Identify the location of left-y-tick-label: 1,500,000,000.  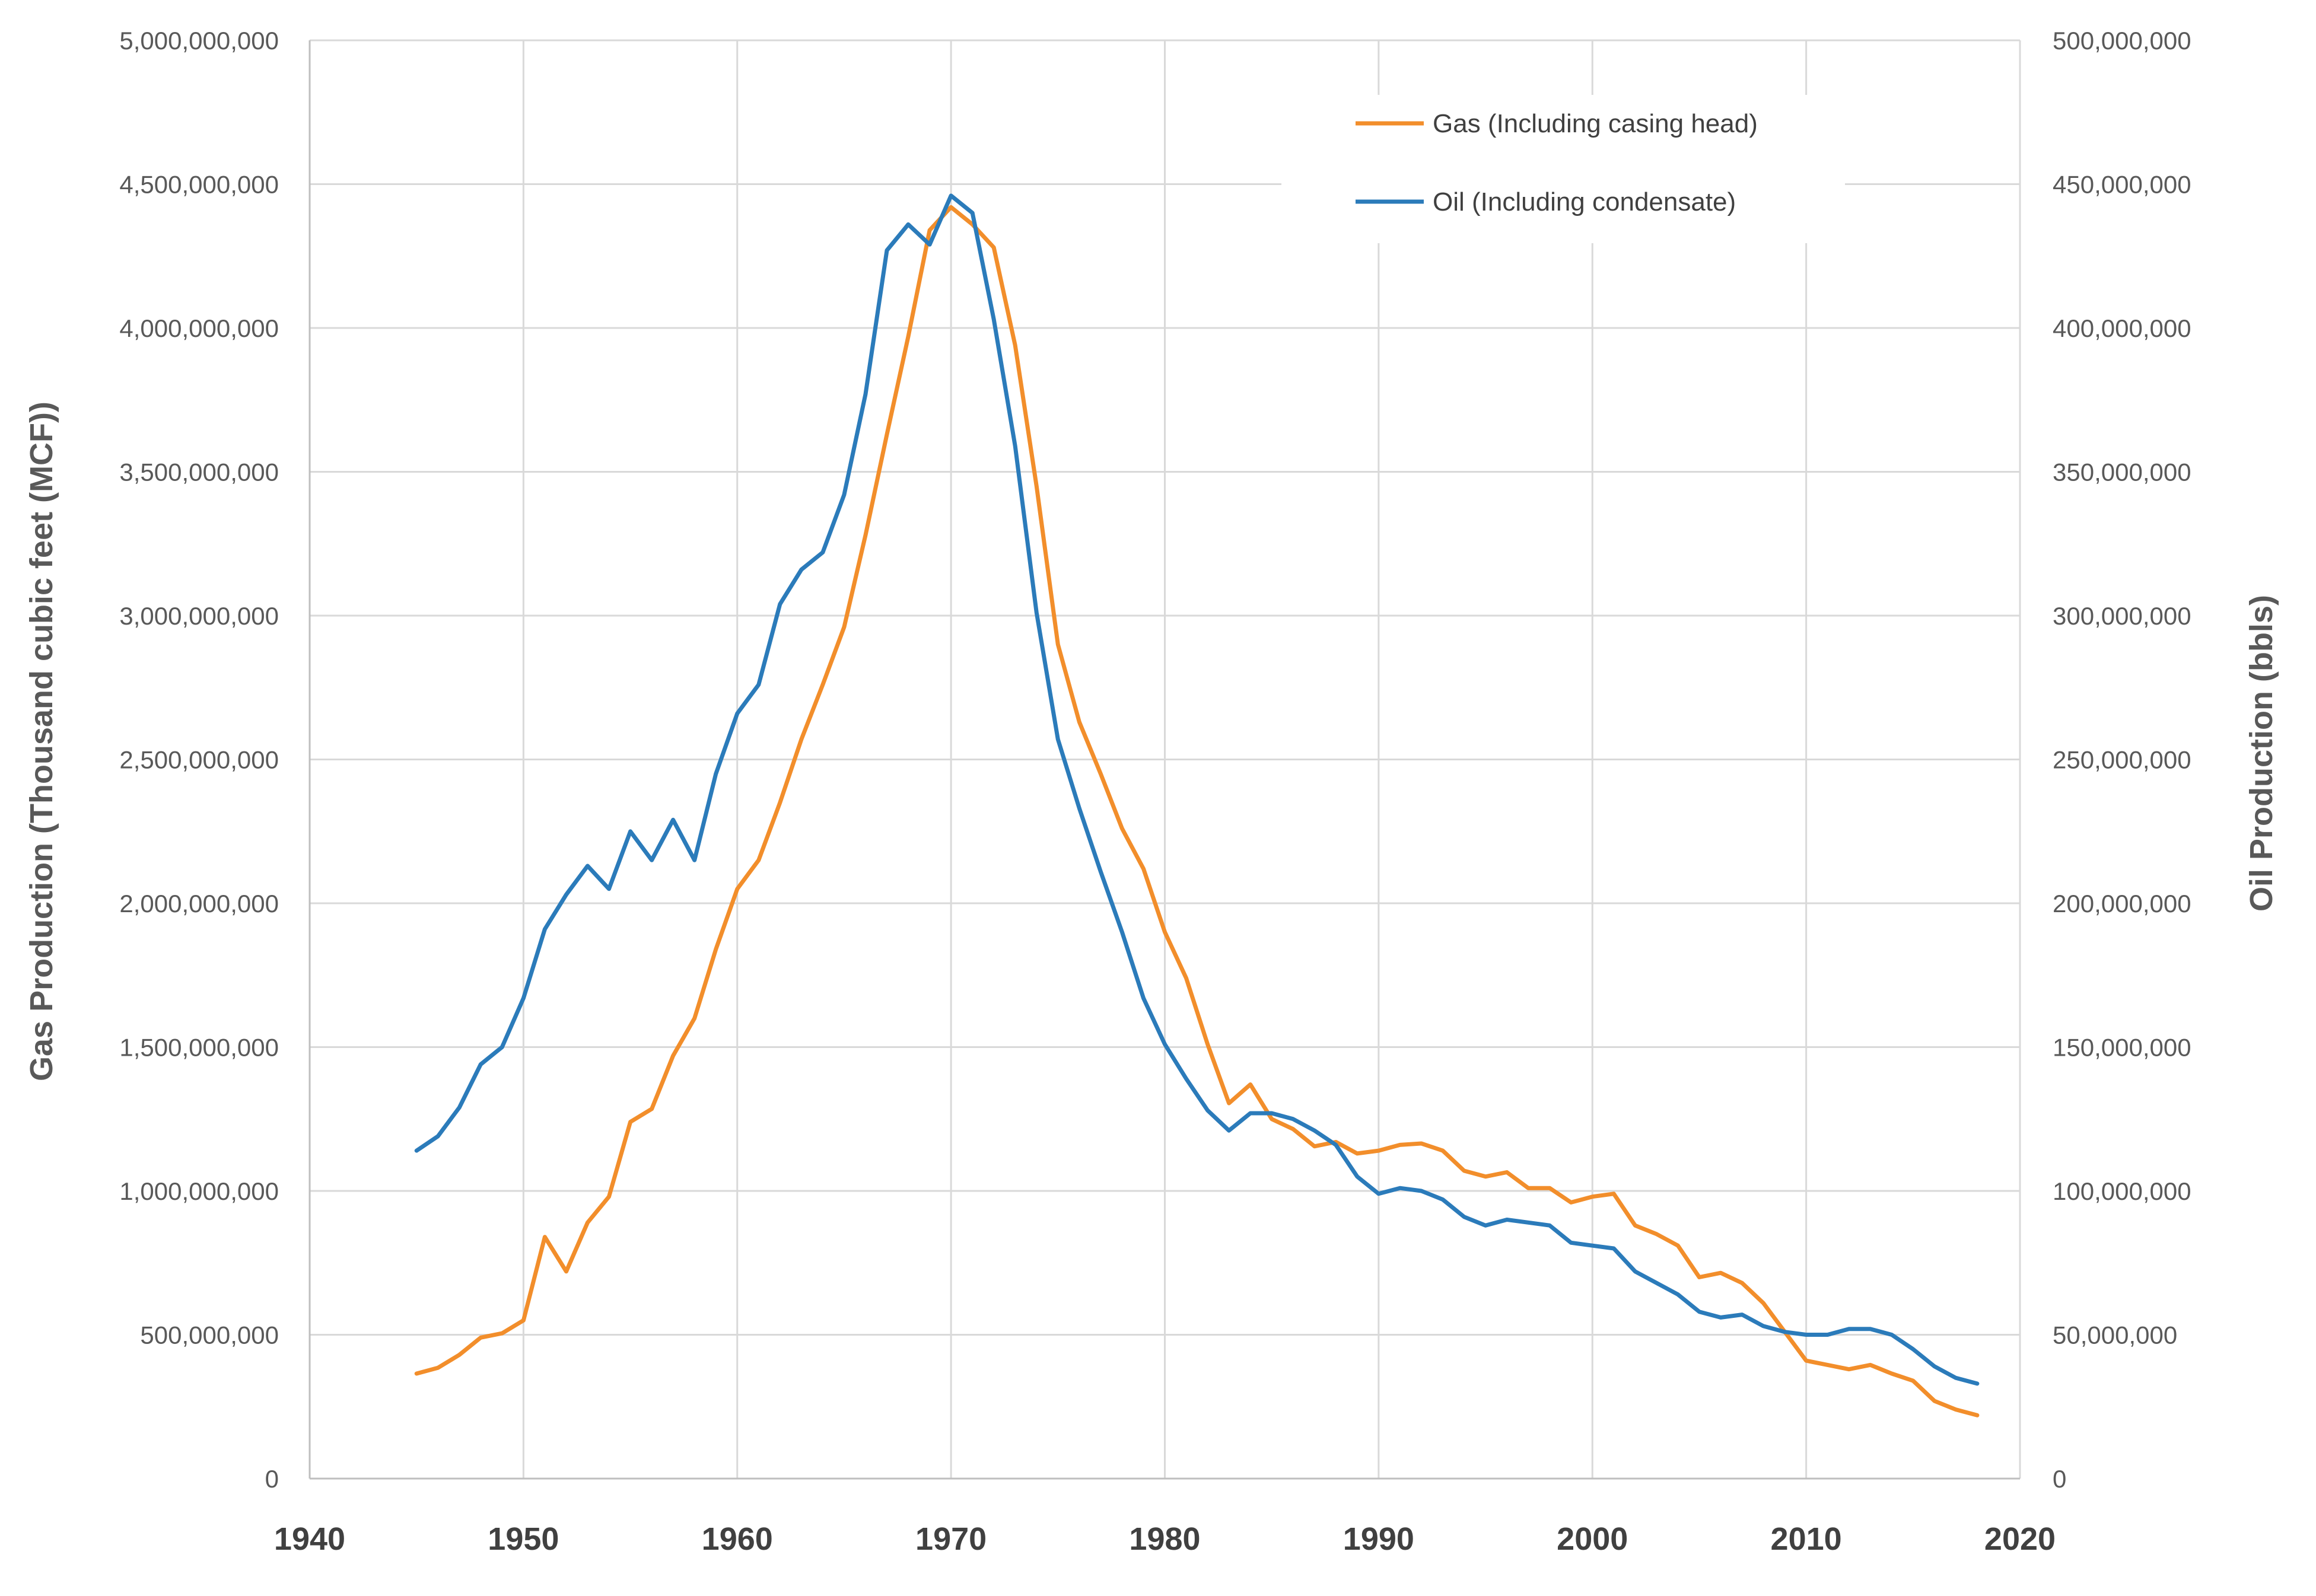
(199, 1048).